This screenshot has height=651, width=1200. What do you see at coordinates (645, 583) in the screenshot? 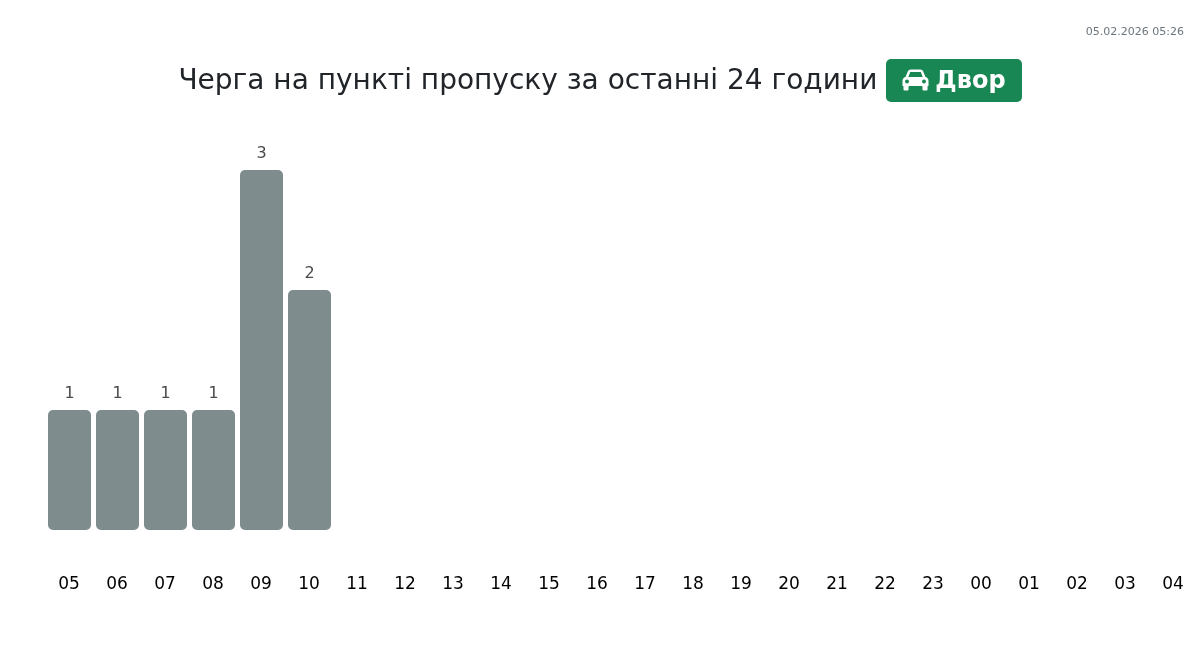
I see `x-tick-label: 17` at bounding box center [645, 583].